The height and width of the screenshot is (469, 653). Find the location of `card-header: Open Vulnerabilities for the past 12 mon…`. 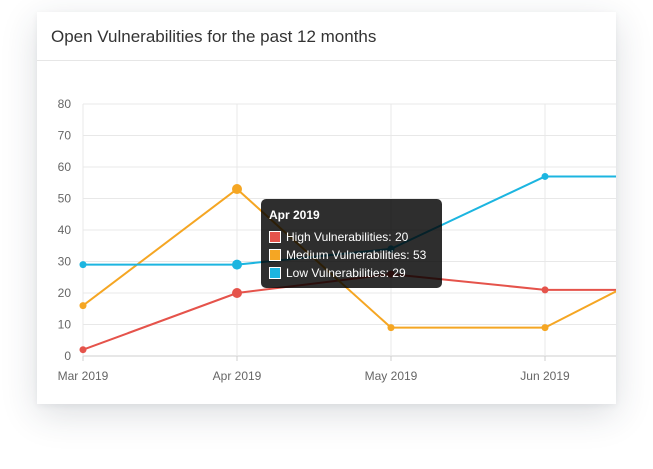

card-header: Open Vulnerabilities for the past 12 mon… is located at coordinates (326, 36).